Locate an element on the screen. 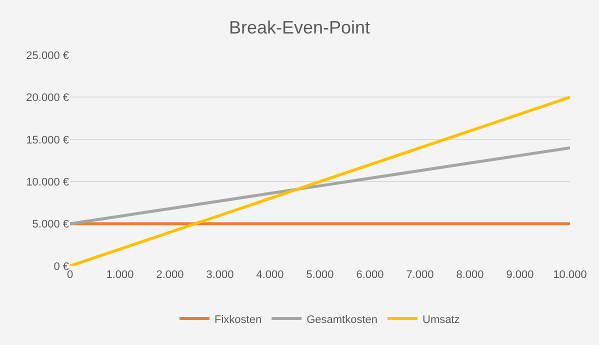 Image resolution: width=599 pixels, height=345 pixels. y-tick-label: 15.000 € is located at coordinates (47, 140).